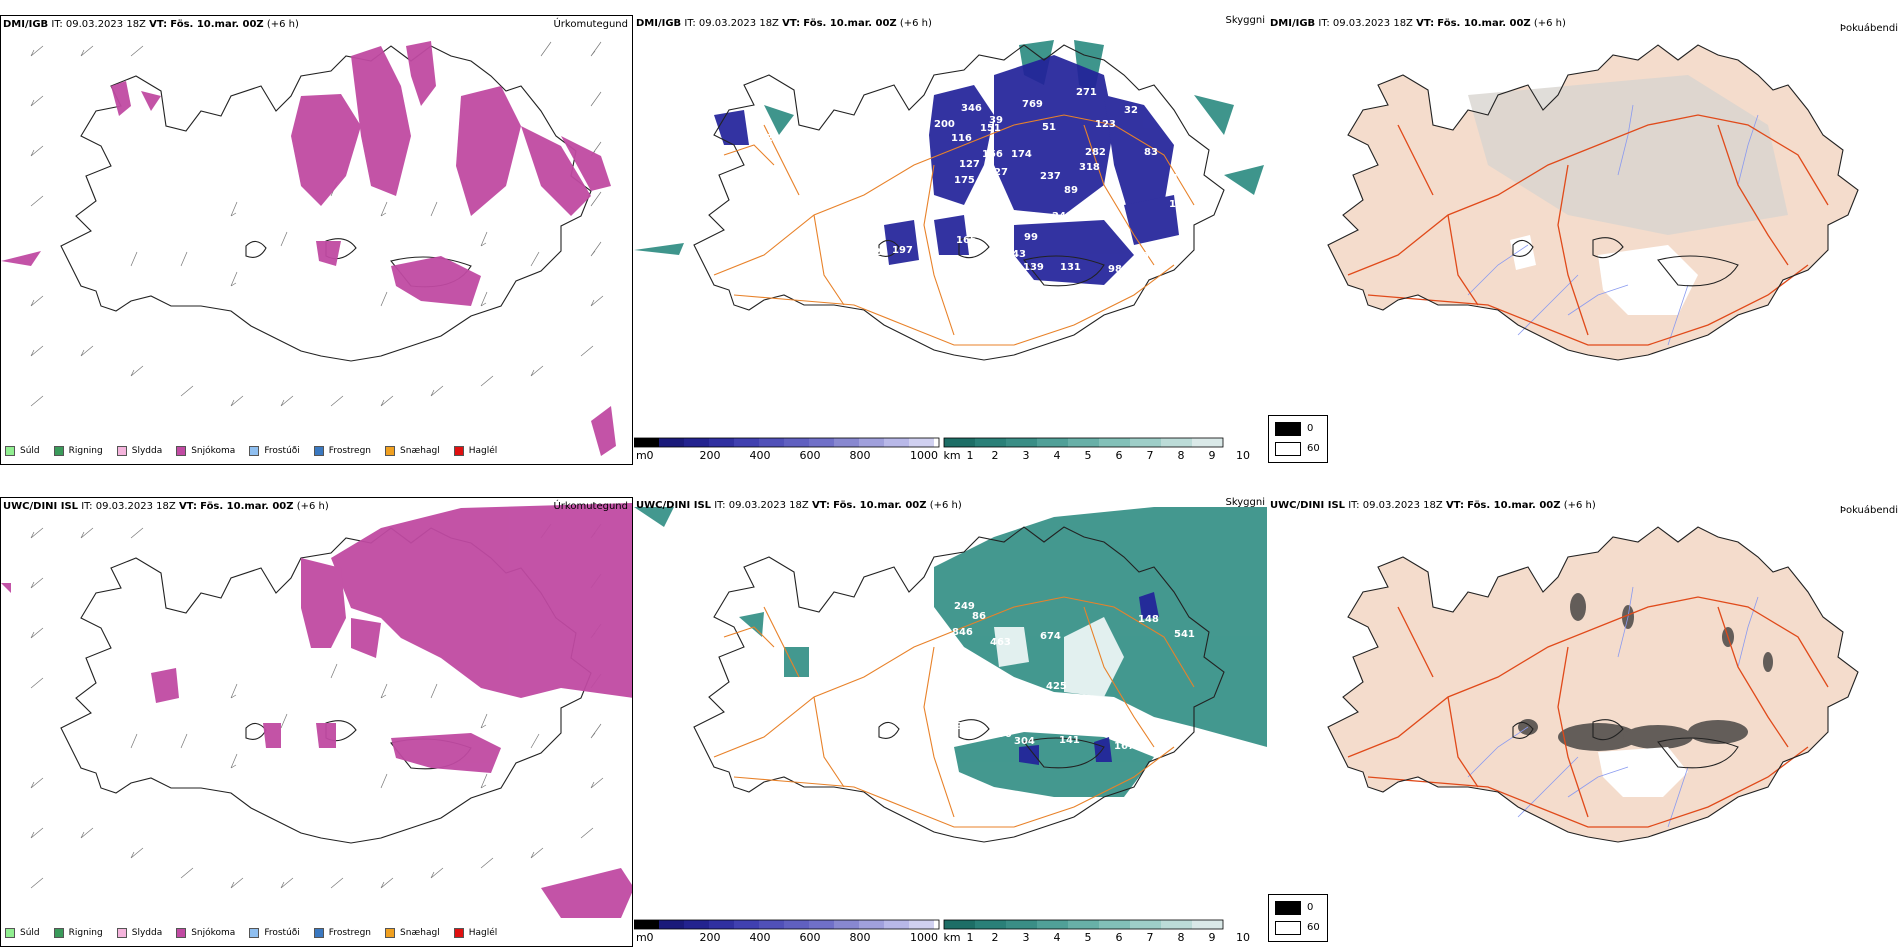 The height and width of the screenshot is (950, 1900). I want to click on fog-legend-label: 0, so click(1310, 907).